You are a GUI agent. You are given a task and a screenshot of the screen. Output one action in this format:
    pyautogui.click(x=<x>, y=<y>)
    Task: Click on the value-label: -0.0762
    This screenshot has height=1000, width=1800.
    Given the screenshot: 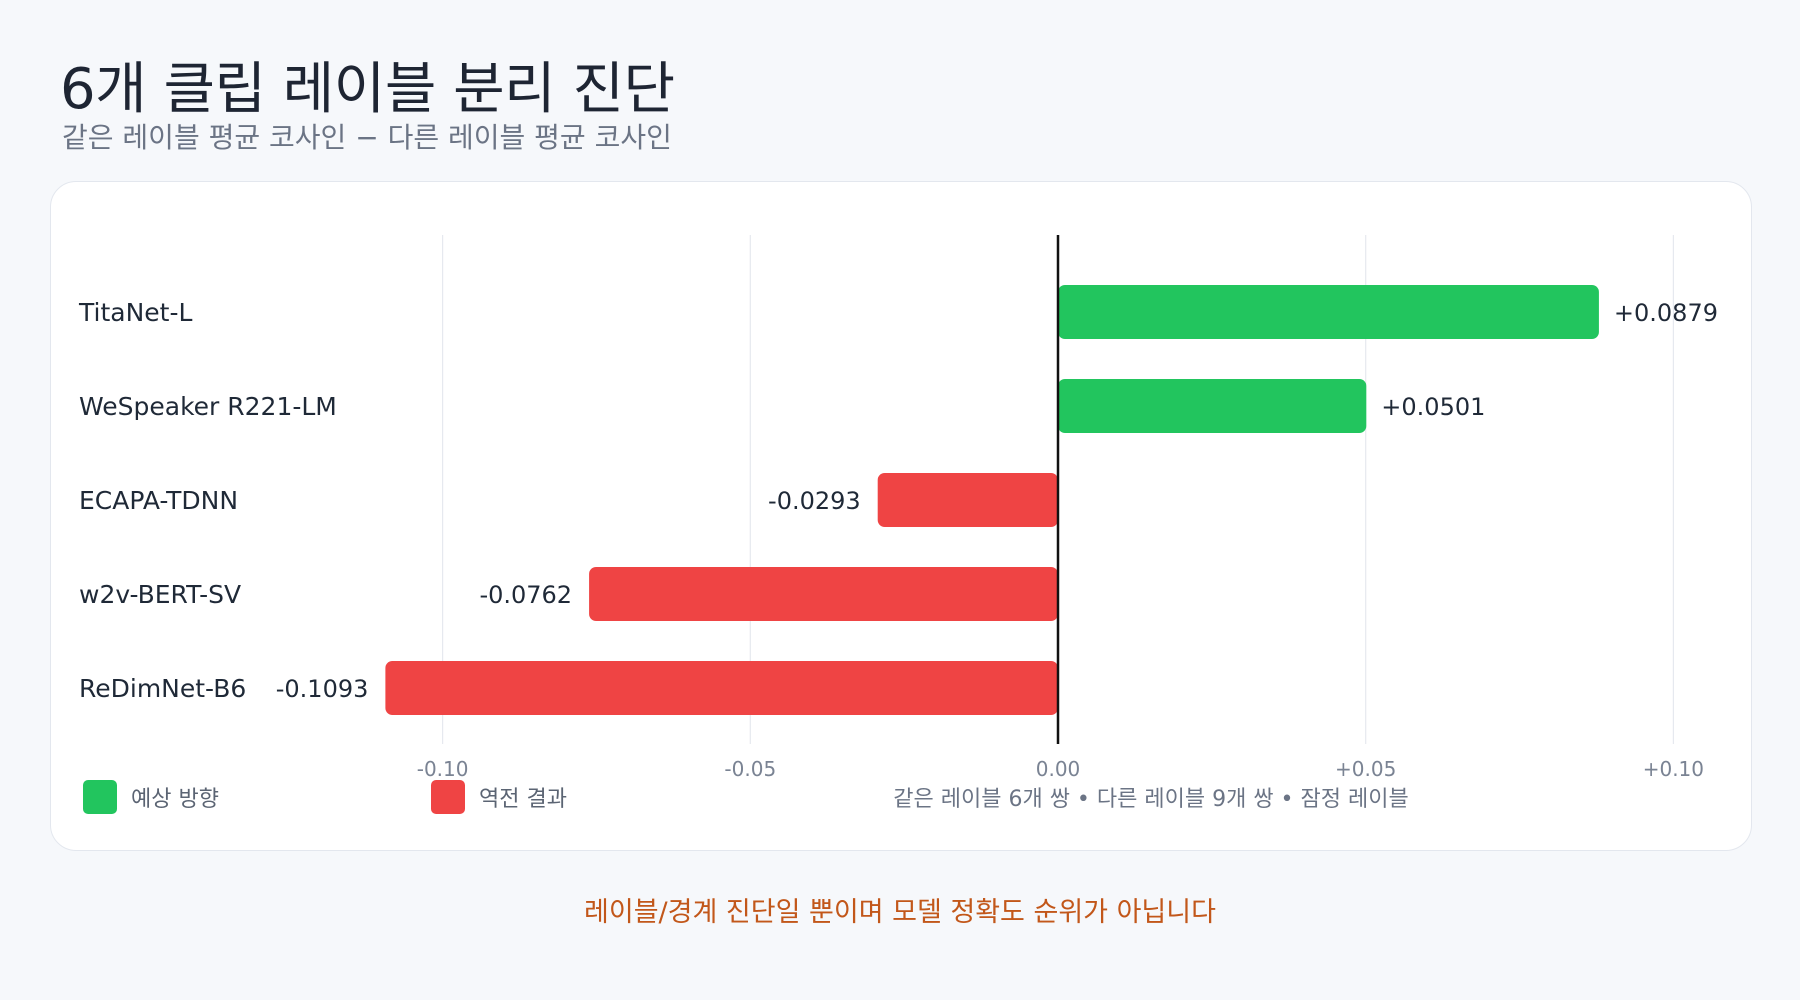 What is the action you would take?
    pyautogui.click(x=525, y=595)
    